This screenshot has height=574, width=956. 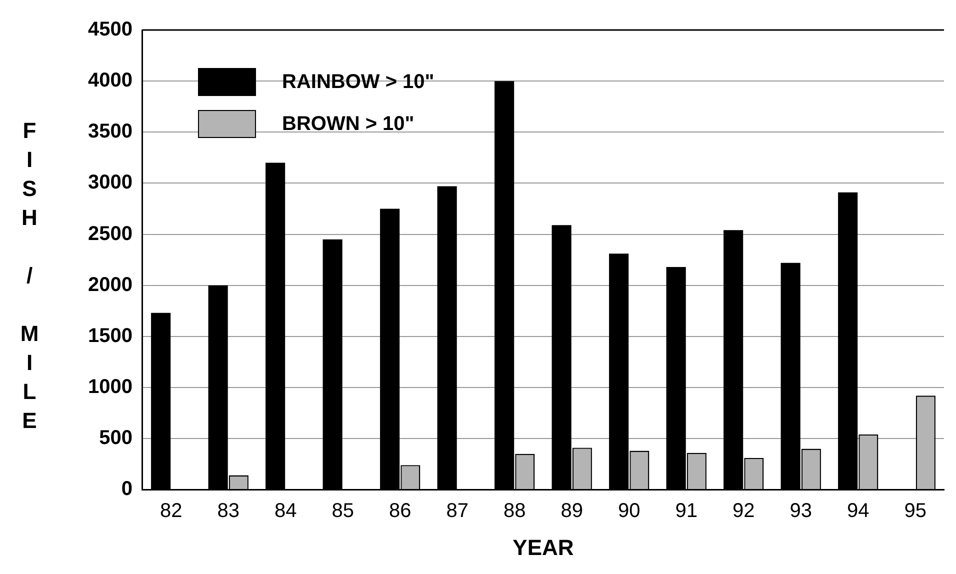 I want to click on x-tick-label: 88, so click(x=514, y=511).